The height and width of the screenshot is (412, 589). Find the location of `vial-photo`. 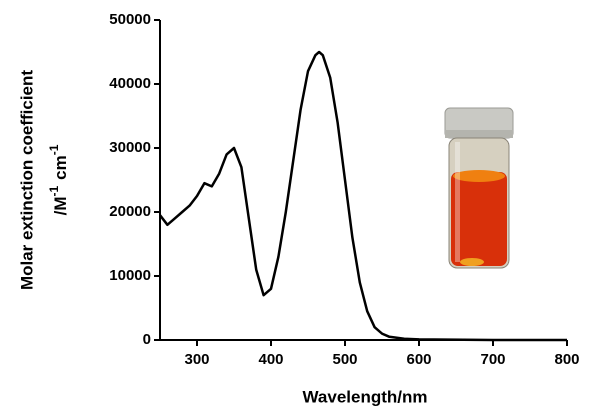

vial-photo is located at coordinates (479, 188).